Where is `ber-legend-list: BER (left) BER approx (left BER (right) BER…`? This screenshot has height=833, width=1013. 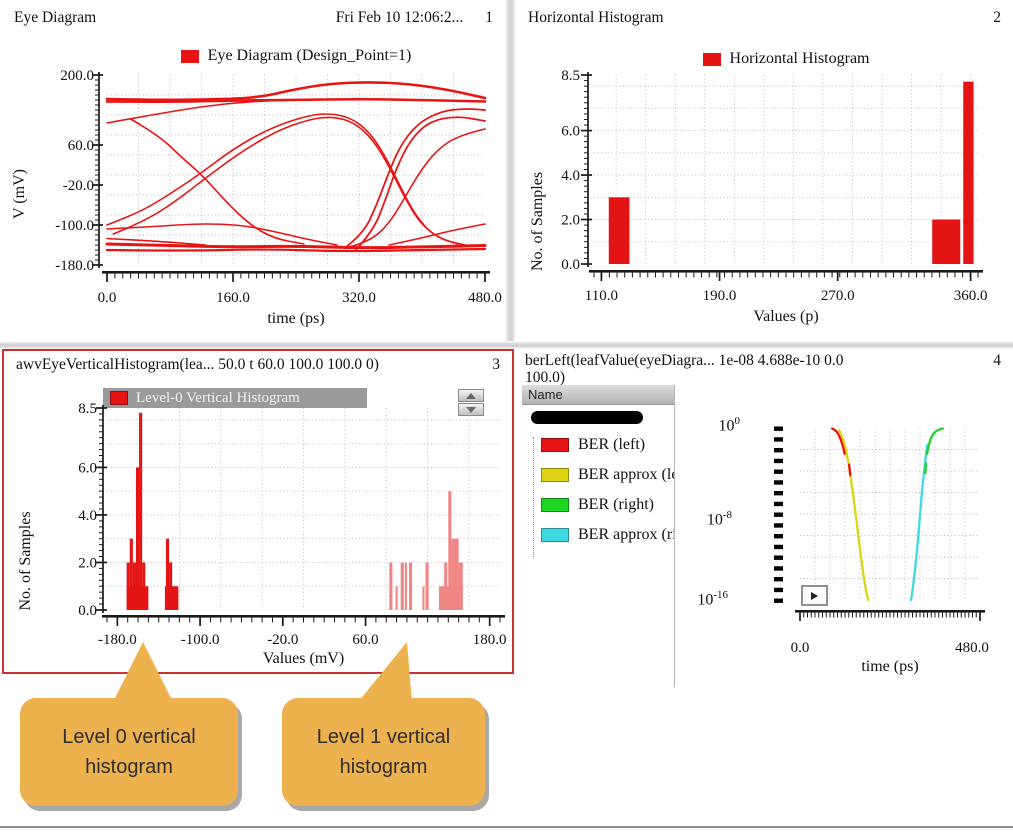 ber-legend-list: BER (left) BER approx (left BER (right) BER… is located at coordinates (598, 490).